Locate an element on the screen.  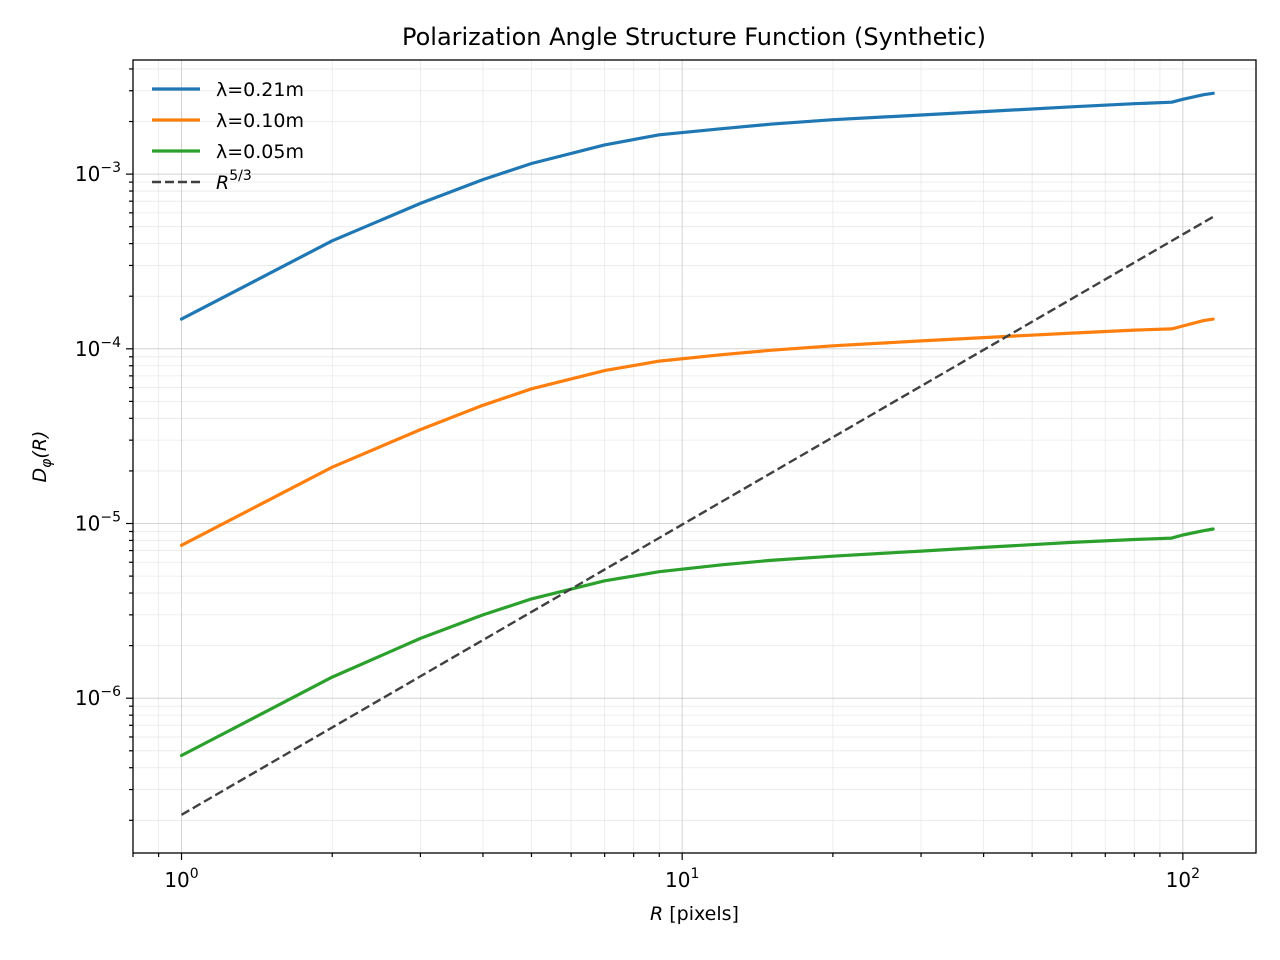
x-tick-label: 10¹ is located at coordinates (682, 879).